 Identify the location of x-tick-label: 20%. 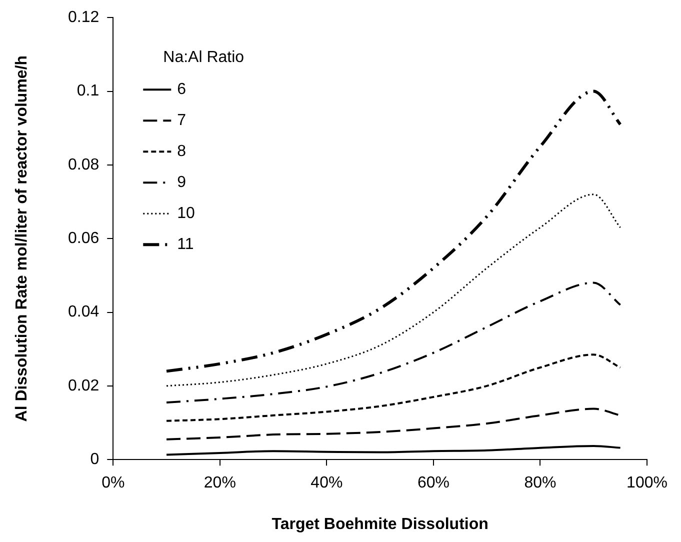
(220, 483).